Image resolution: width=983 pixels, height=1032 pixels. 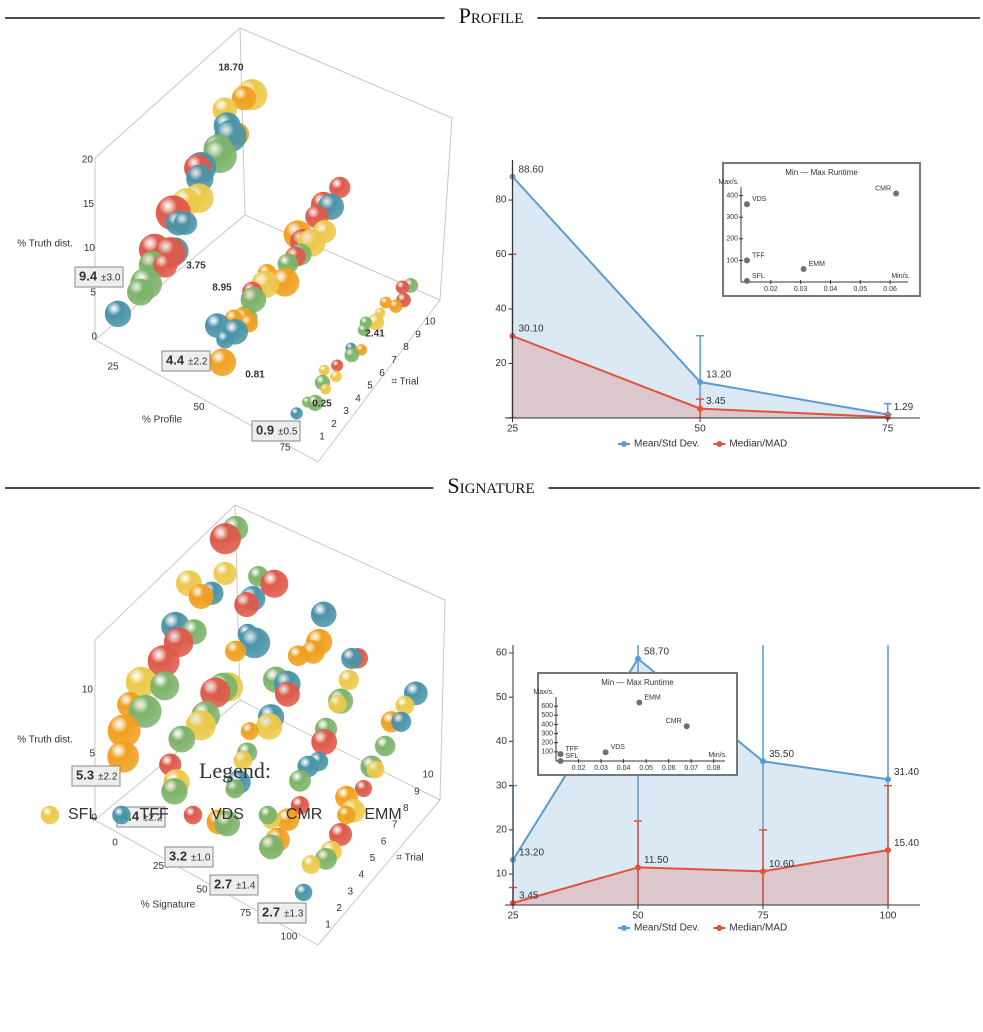 What do you see at coordinates (178, 855) in the screenshot?
I see `summary-mean: 3.2` at bounding box center [178, 855].